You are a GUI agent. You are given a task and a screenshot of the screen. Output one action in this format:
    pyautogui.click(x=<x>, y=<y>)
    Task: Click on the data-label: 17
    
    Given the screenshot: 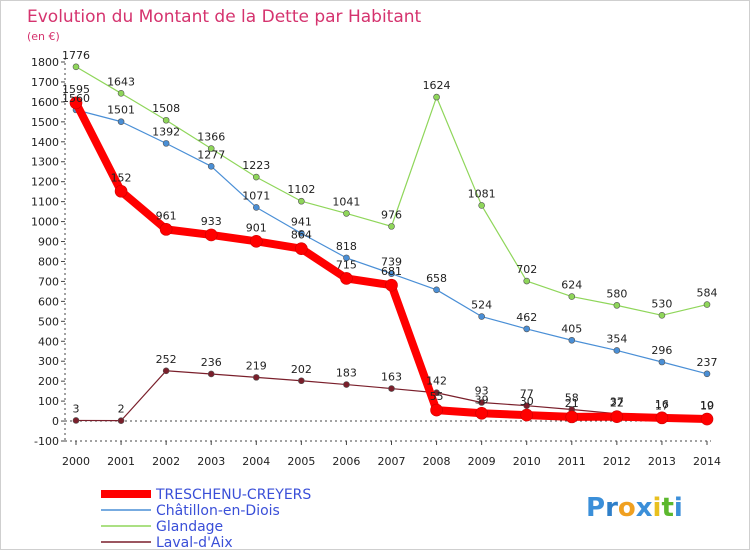 What is the action you would take?
    pyautogui.click(x=662, y=406)
    